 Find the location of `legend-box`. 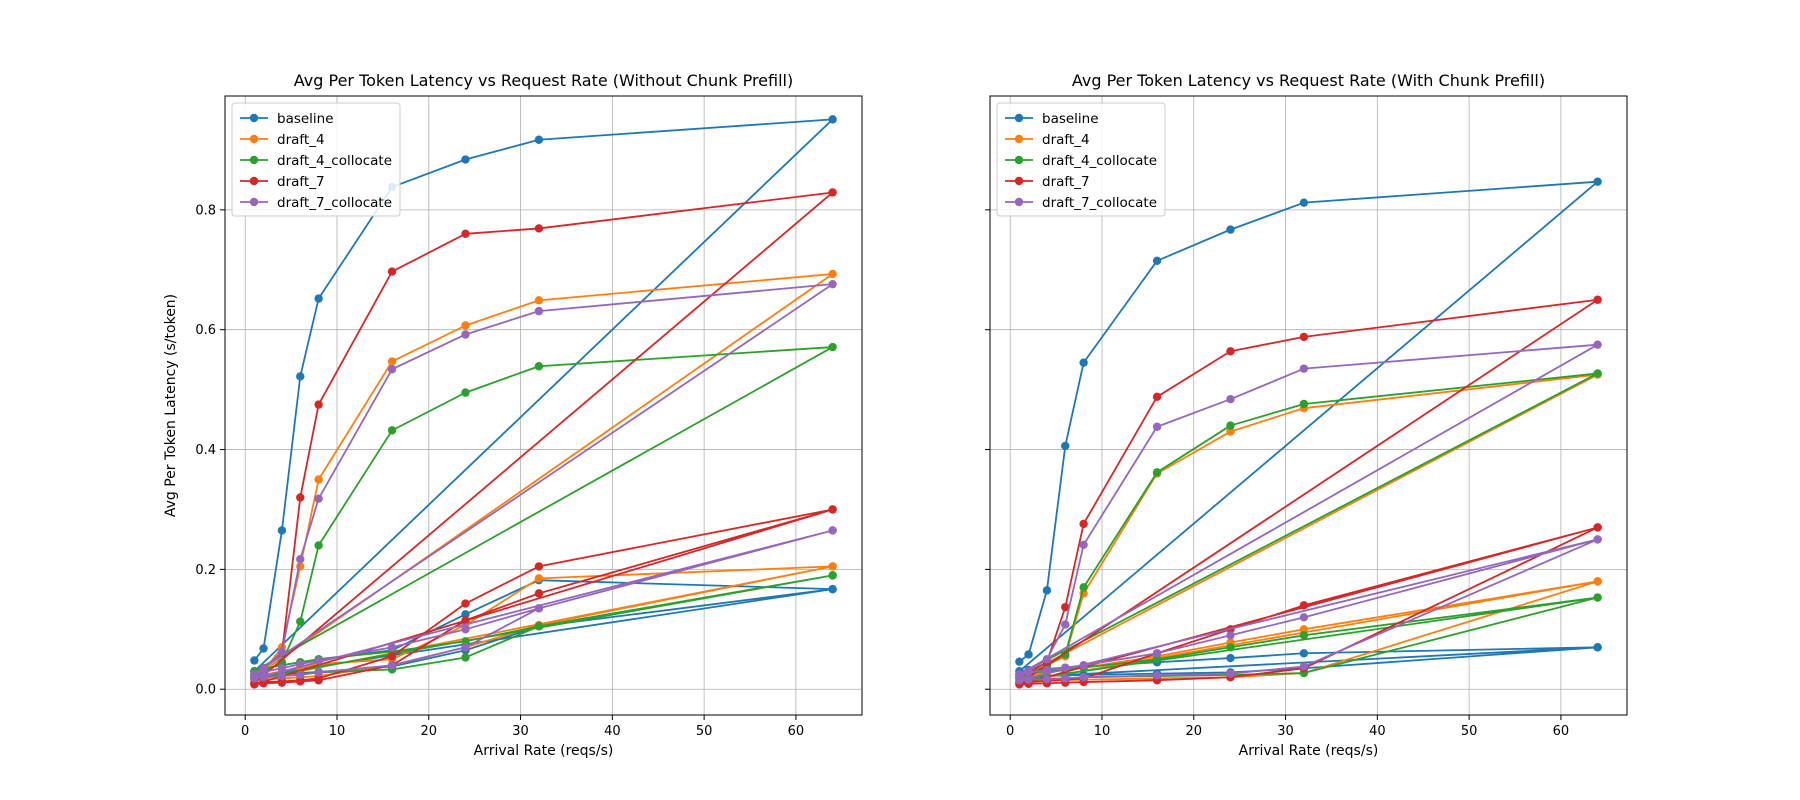

legend-box is located at coordinates (1081, 159).